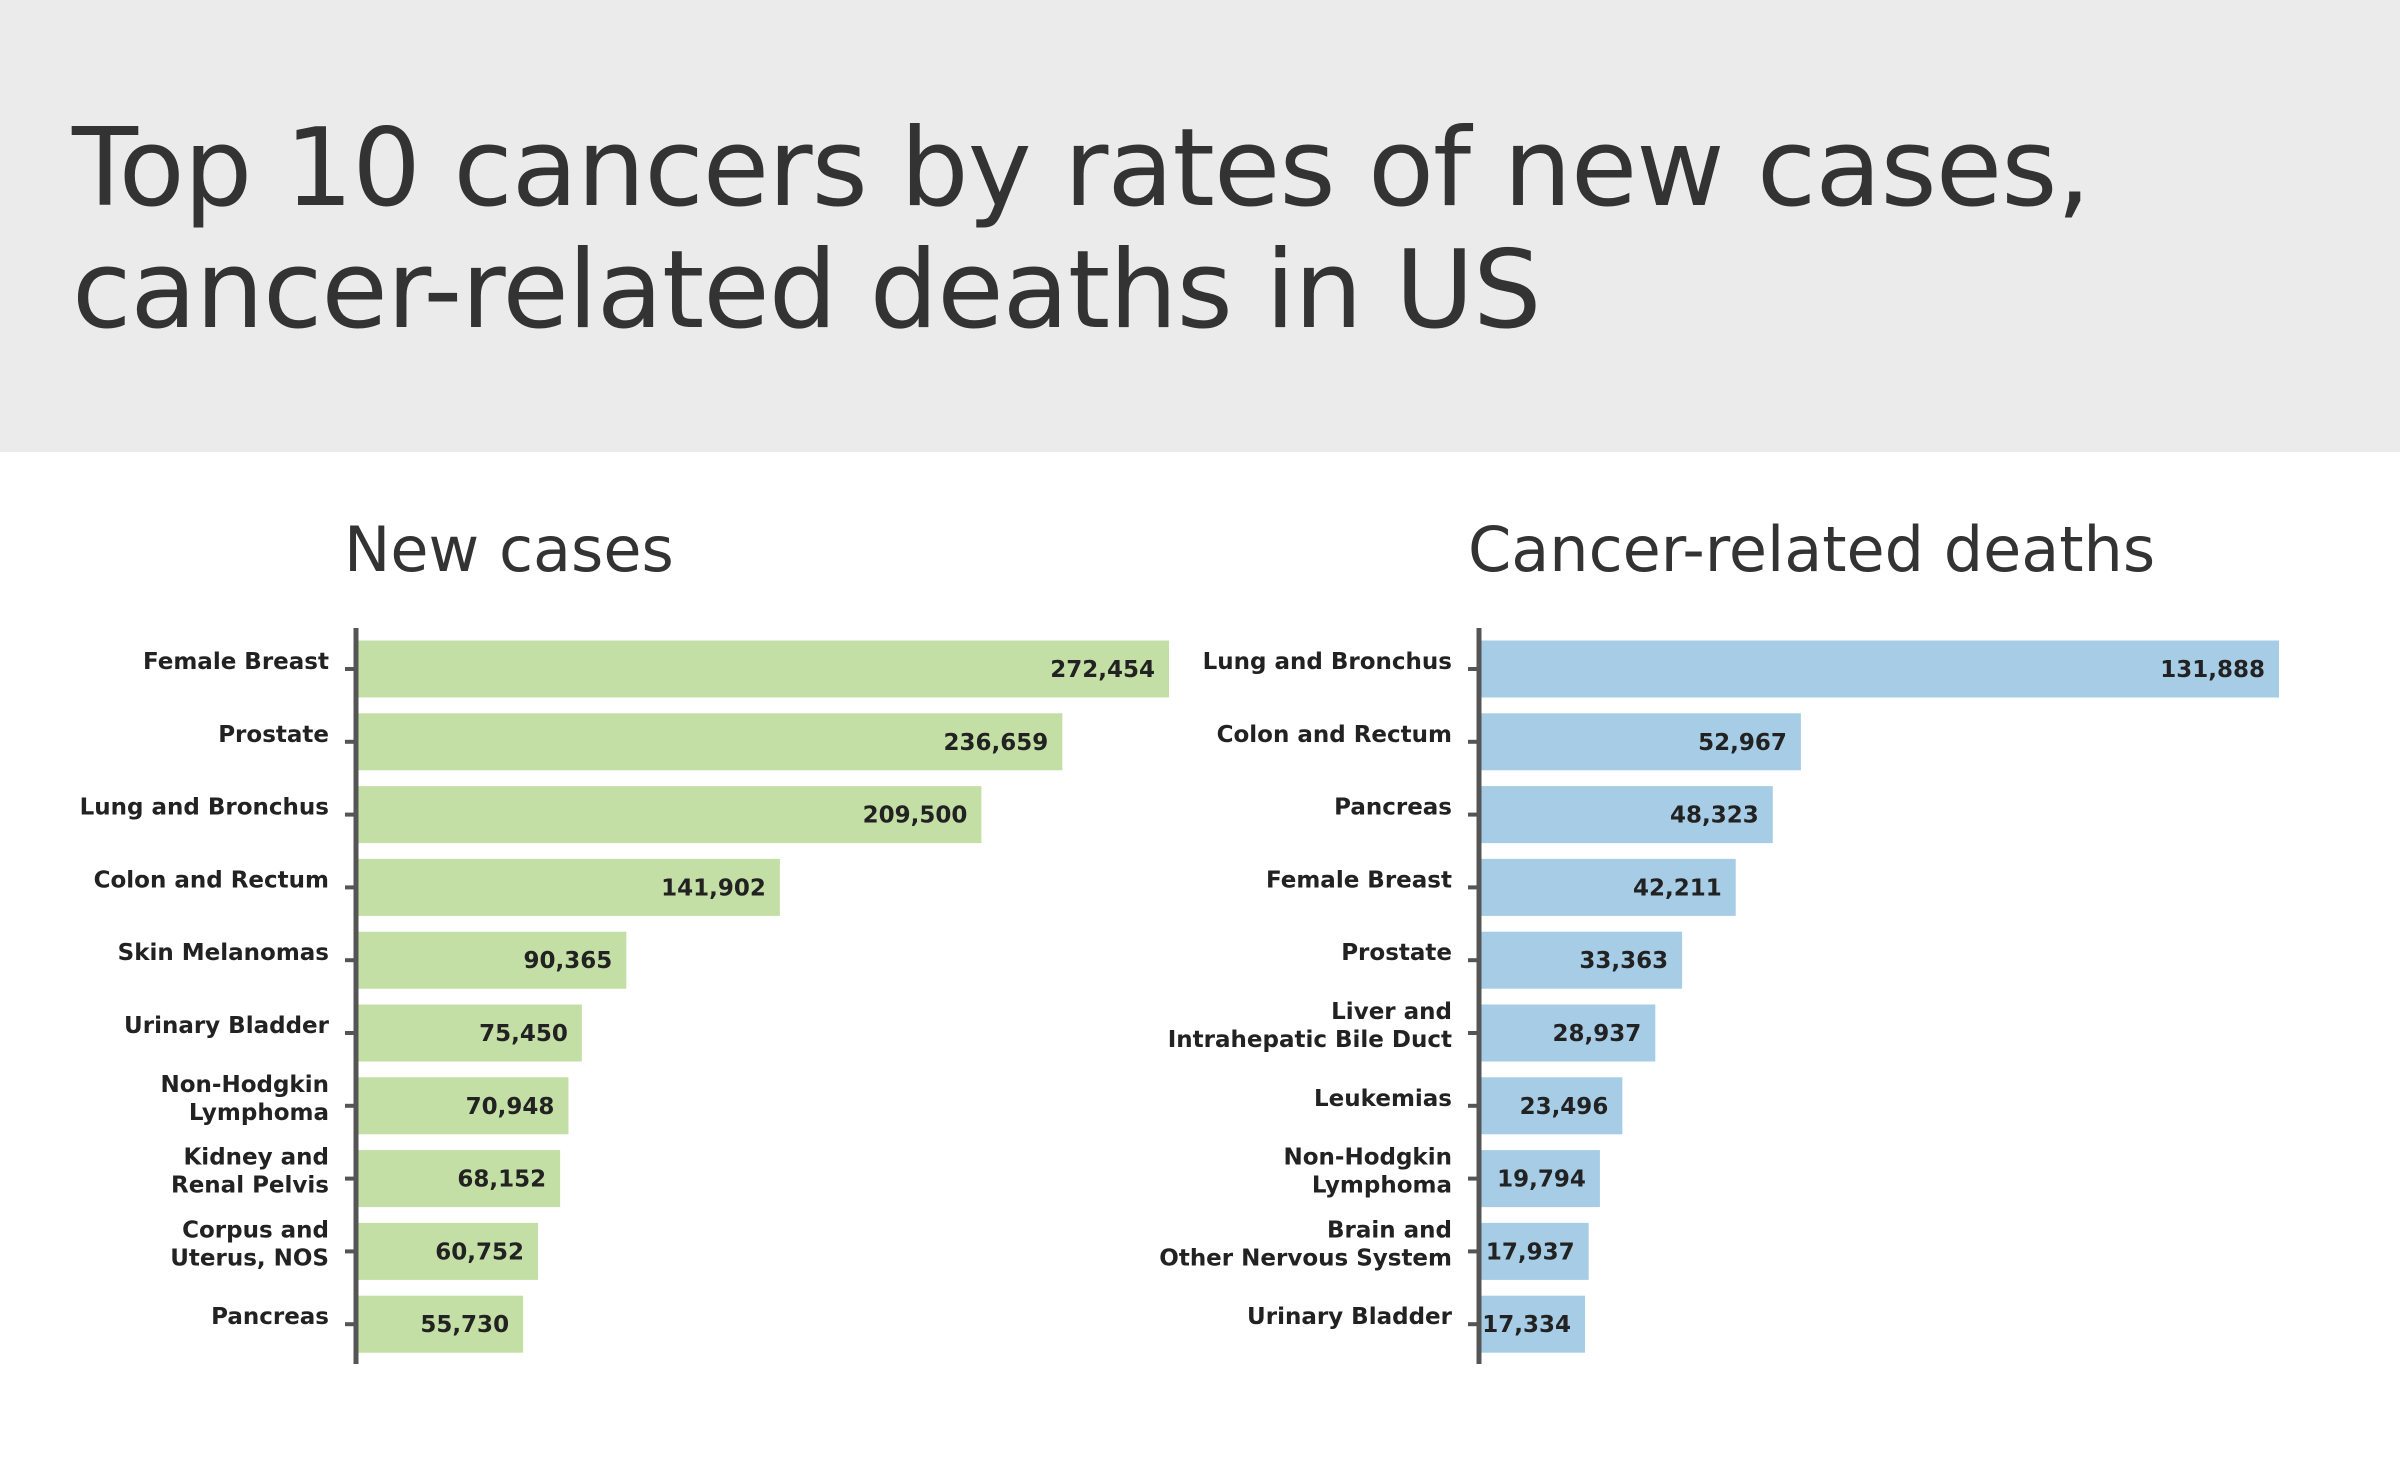 The image size is (2400, 1461). I want to click on new-cases-category-label: Female Breast, so click(236, 662).